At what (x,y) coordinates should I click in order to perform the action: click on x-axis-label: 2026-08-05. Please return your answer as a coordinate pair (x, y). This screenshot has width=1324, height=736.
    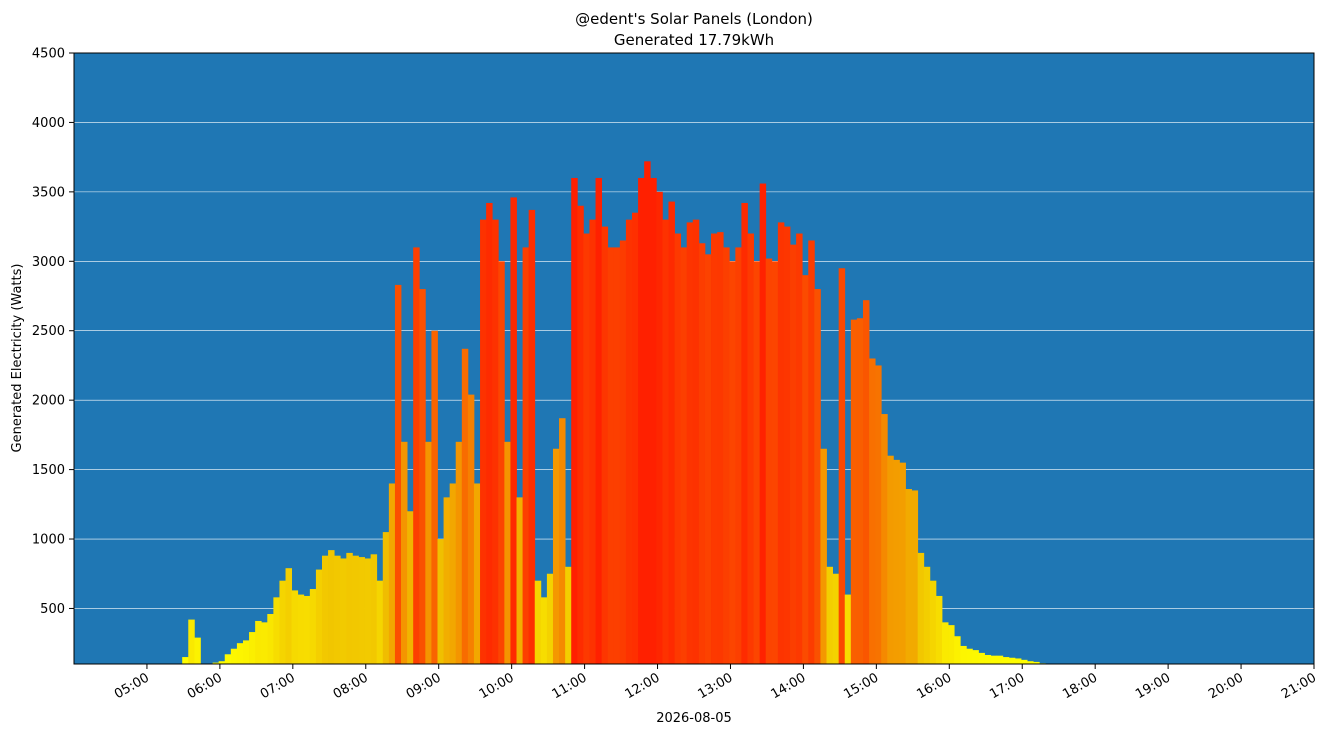
    Looking at the image, I should click on (694, 718).